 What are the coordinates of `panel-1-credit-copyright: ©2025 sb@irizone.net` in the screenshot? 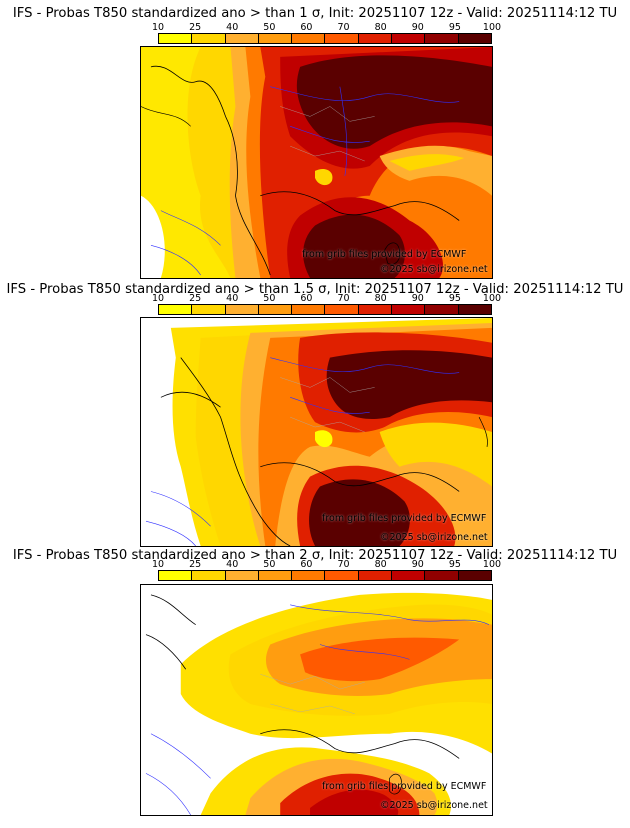 It's located at (434, 269).